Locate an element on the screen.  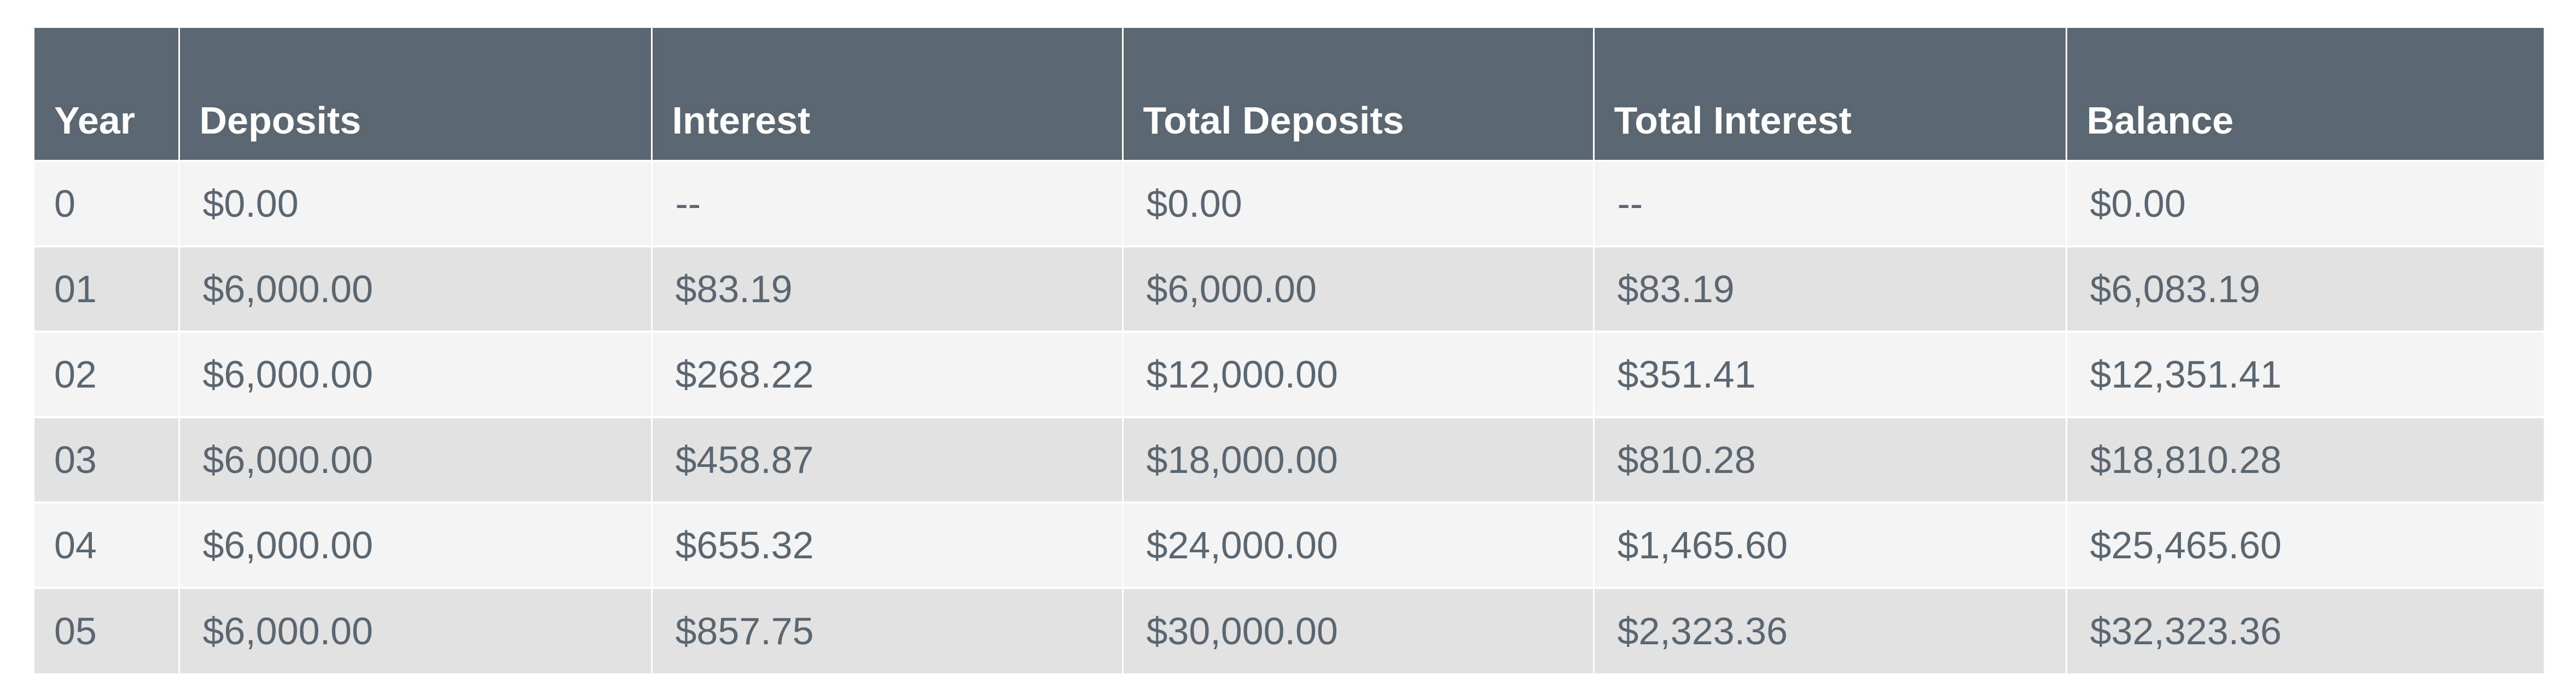
header-interest: Interest is located at coordinates (888, 95).